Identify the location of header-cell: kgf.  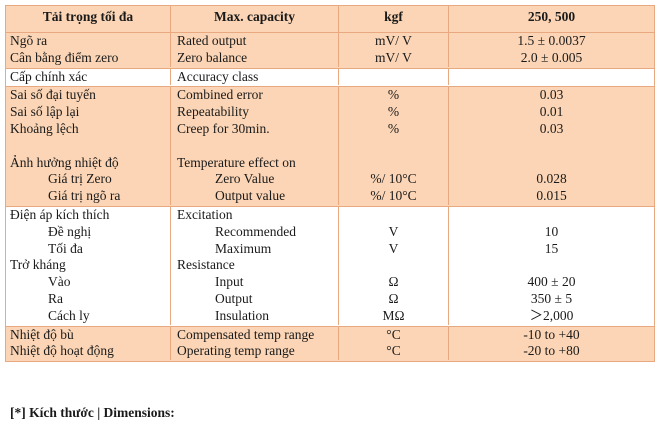
(394, 19).